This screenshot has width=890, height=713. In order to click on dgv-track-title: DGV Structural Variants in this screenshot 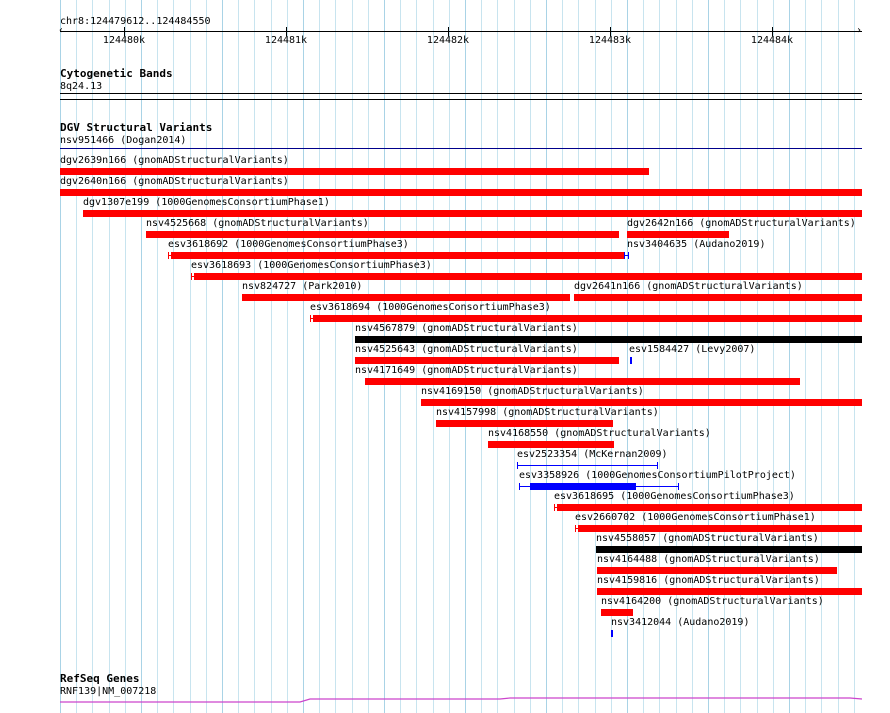, I will do `click(136, 127)`.